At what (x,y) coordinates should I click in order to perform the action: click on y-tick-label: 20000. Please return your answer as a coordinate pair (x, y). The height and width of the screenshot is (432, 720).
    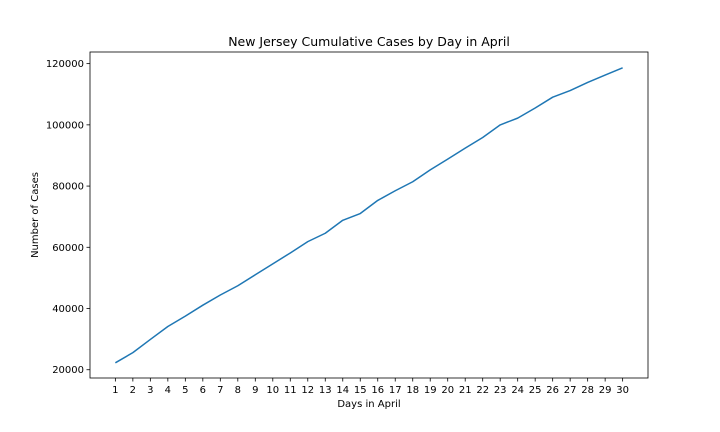
    Looking at the image, I should click on (68, 370).